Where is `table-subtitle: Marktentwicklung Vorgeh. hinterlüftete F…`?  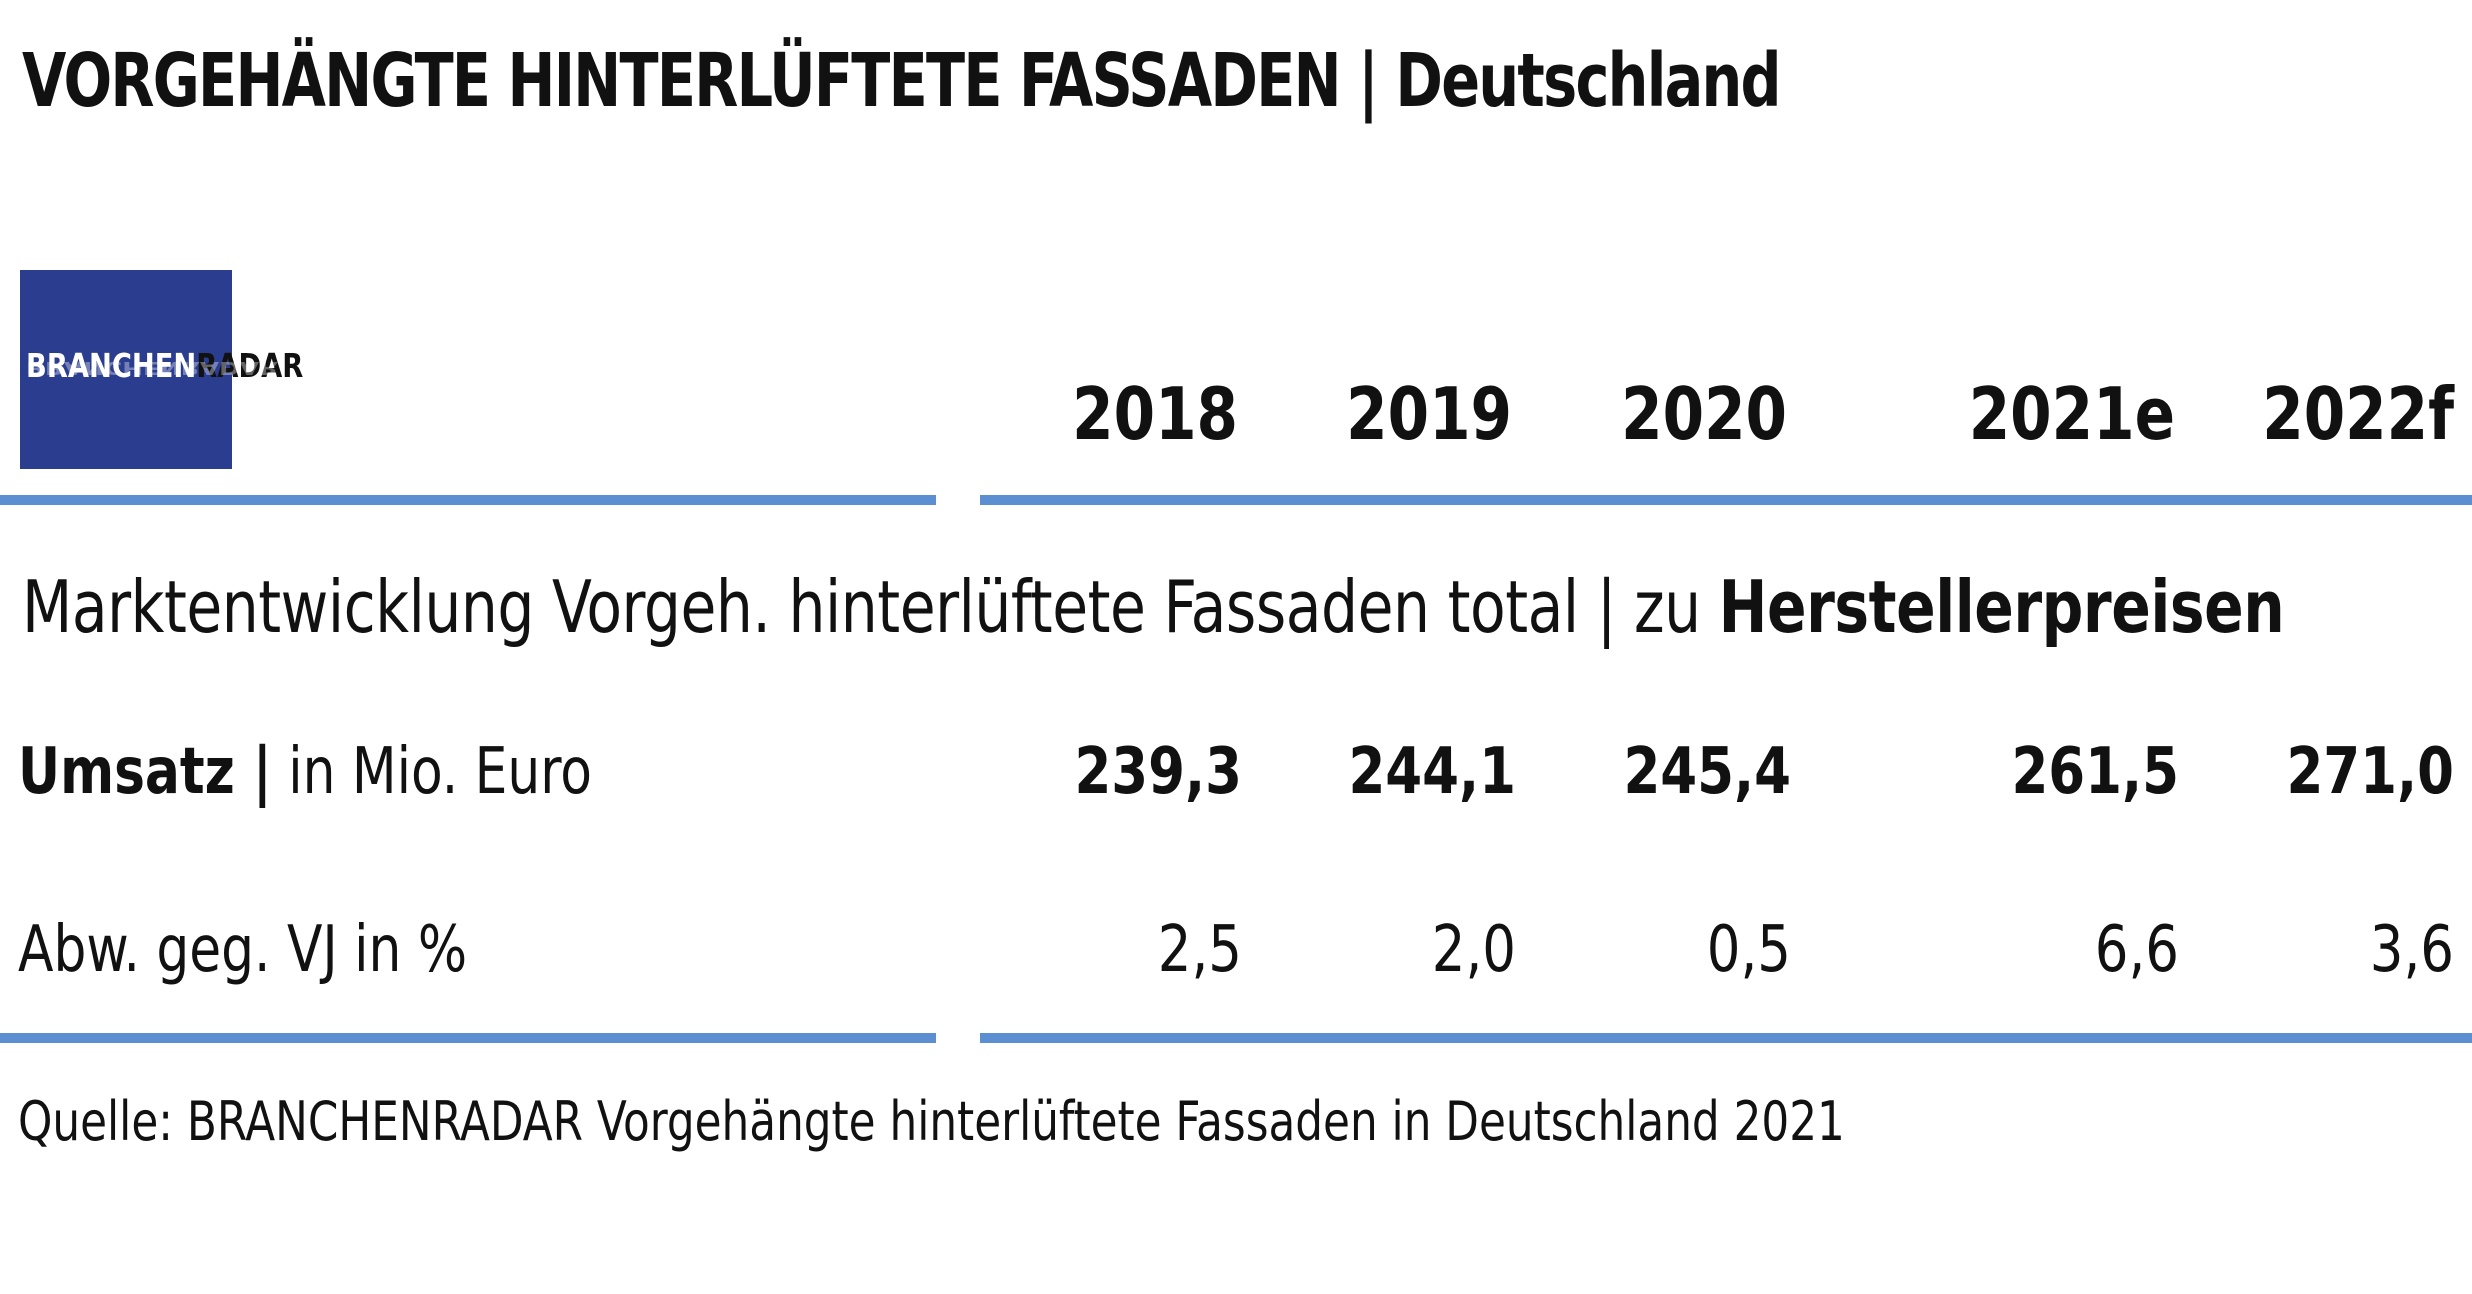 table-subtitle: Marktentwicklung Vorgeh. hinterlüftete F… is located at coordinates (1153, 607).